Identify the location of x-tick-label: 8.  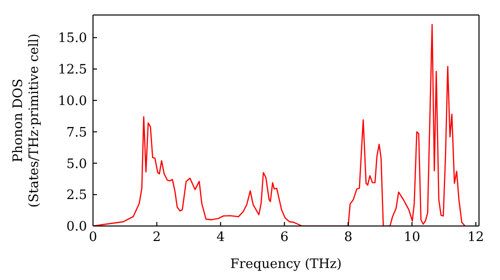
(348, 238).